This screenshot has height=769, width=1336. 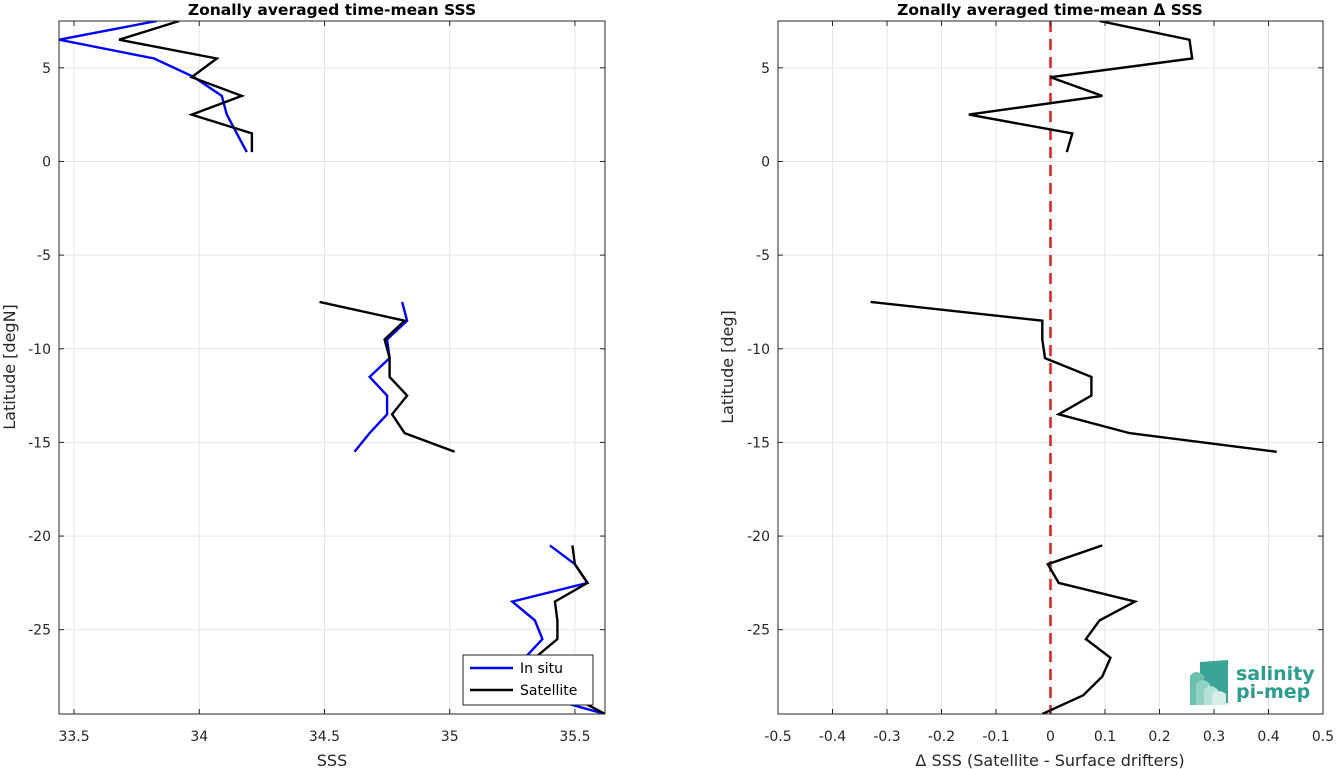 I want to click on chart-title: Zonally averaged time-mean SSS, so click(x=332, y=10).